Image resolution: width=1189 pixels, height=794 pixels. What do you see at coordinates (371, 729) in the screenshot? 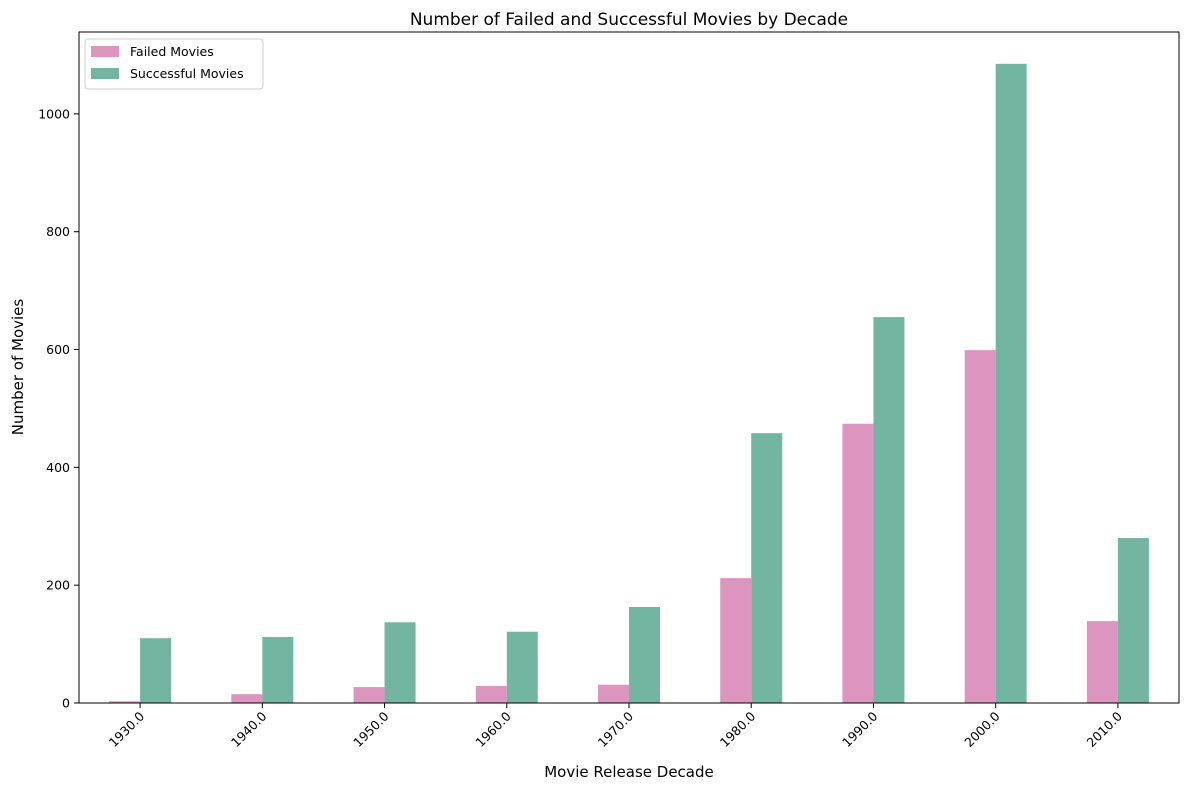
I see `x-tick-label: 1950.0` at bounding box center [371, 729].